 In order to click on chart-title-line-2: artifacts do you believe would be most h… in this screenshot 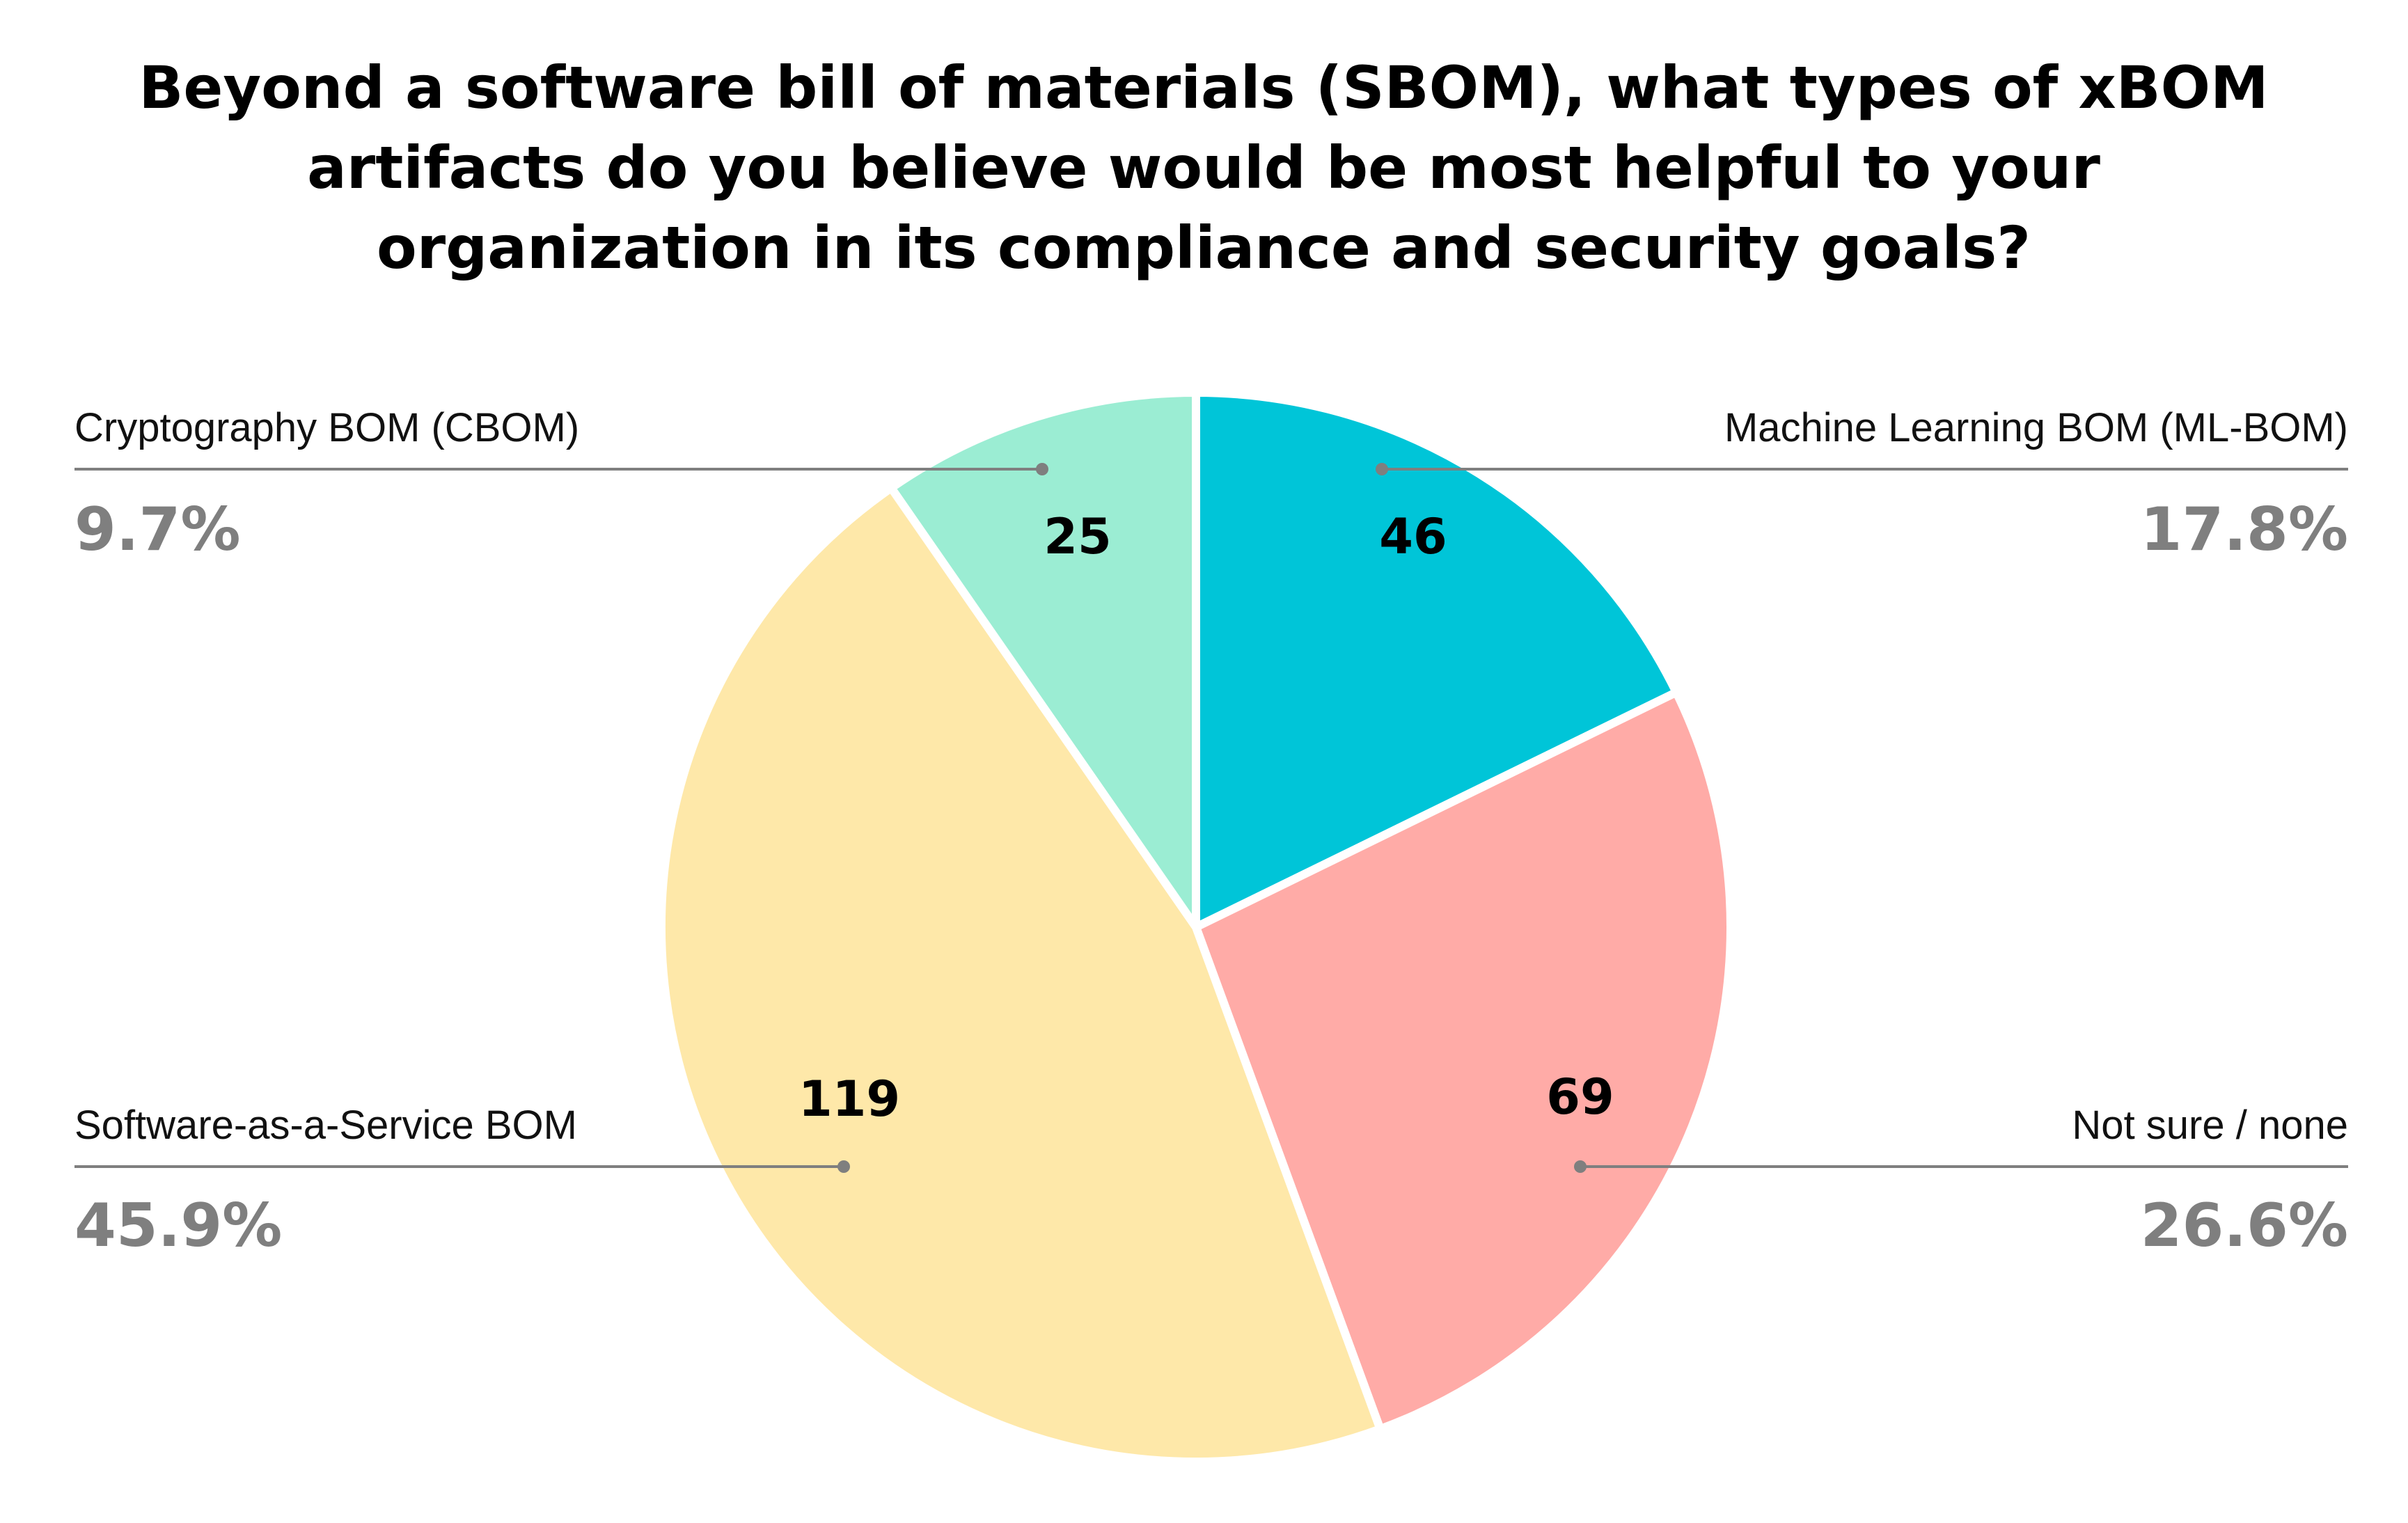, I will do `click(1203, 168)`.